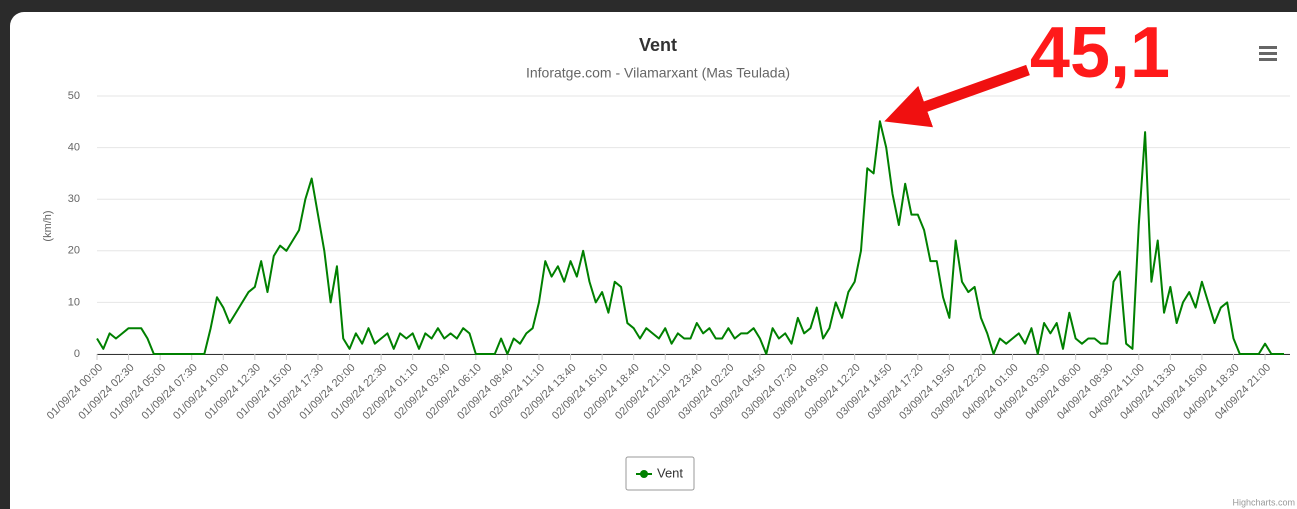  Describe the element at coordinates (644, 474) in the screenshot. I see `legend-marker` at that location.